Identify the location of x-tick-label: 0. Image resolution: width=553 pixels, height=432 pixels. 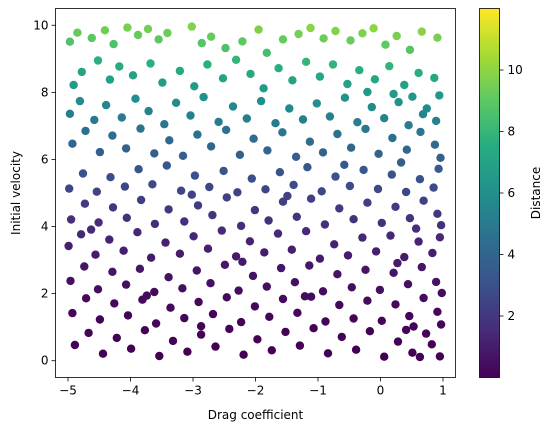
(381, 391).